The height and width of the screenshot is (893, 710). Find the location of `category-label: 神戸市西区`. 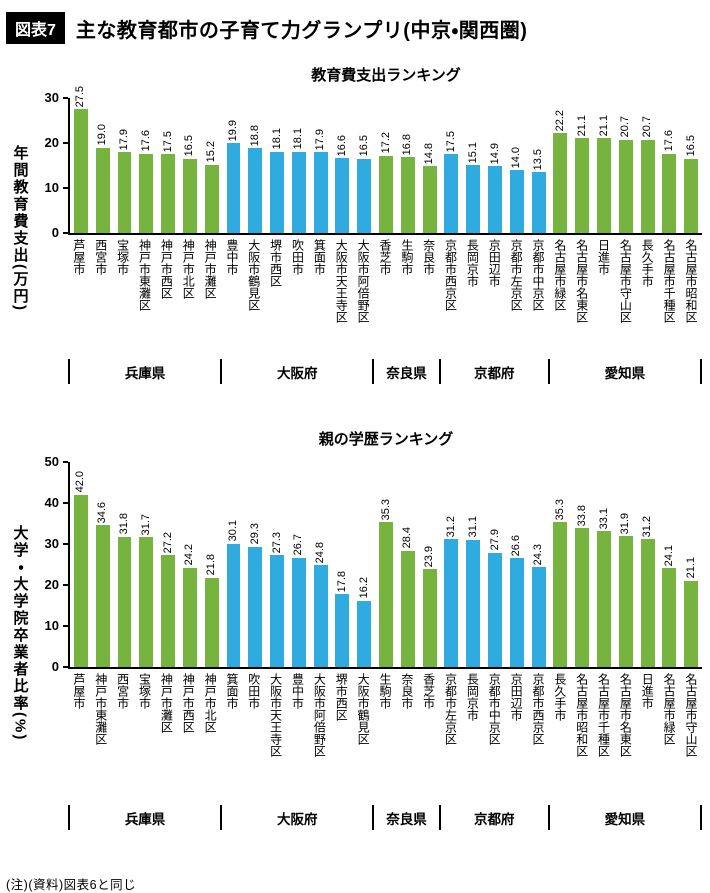

category-label: 神戸市西区 is located at coordinates (188, 703).